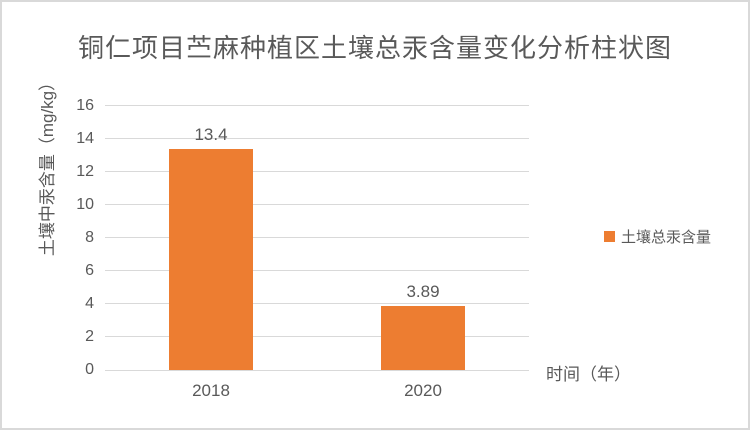  Describe the element at coordinates (89, 303) in the screenshot. I see `y-tick-label-4: 4` at that location.